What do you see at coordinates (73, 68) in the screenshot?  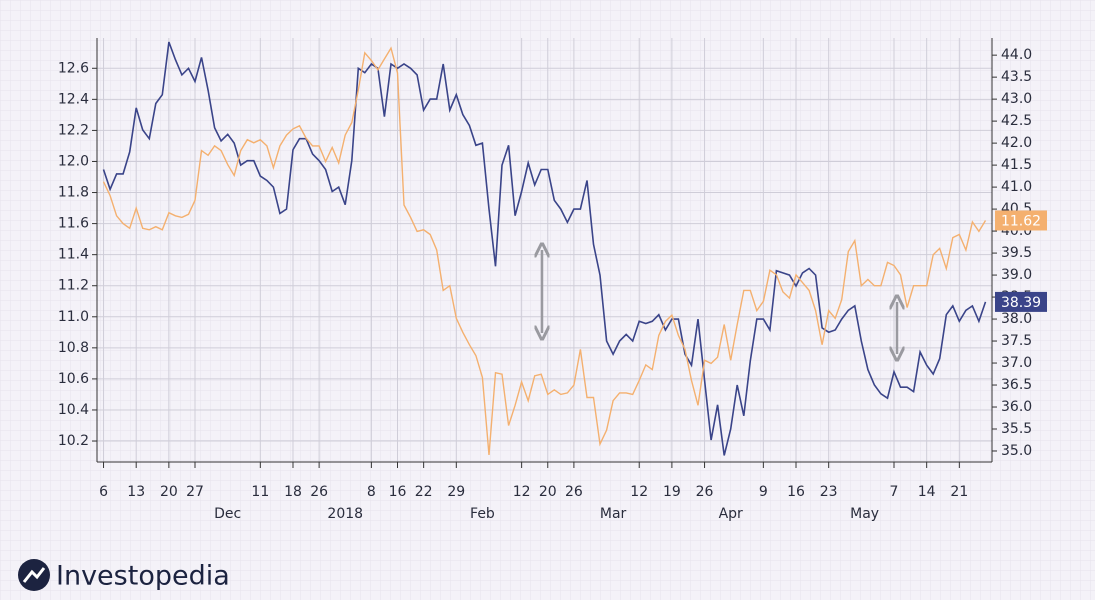 I see `y-tick-label: 12.6` at bounding box center [73, 68].